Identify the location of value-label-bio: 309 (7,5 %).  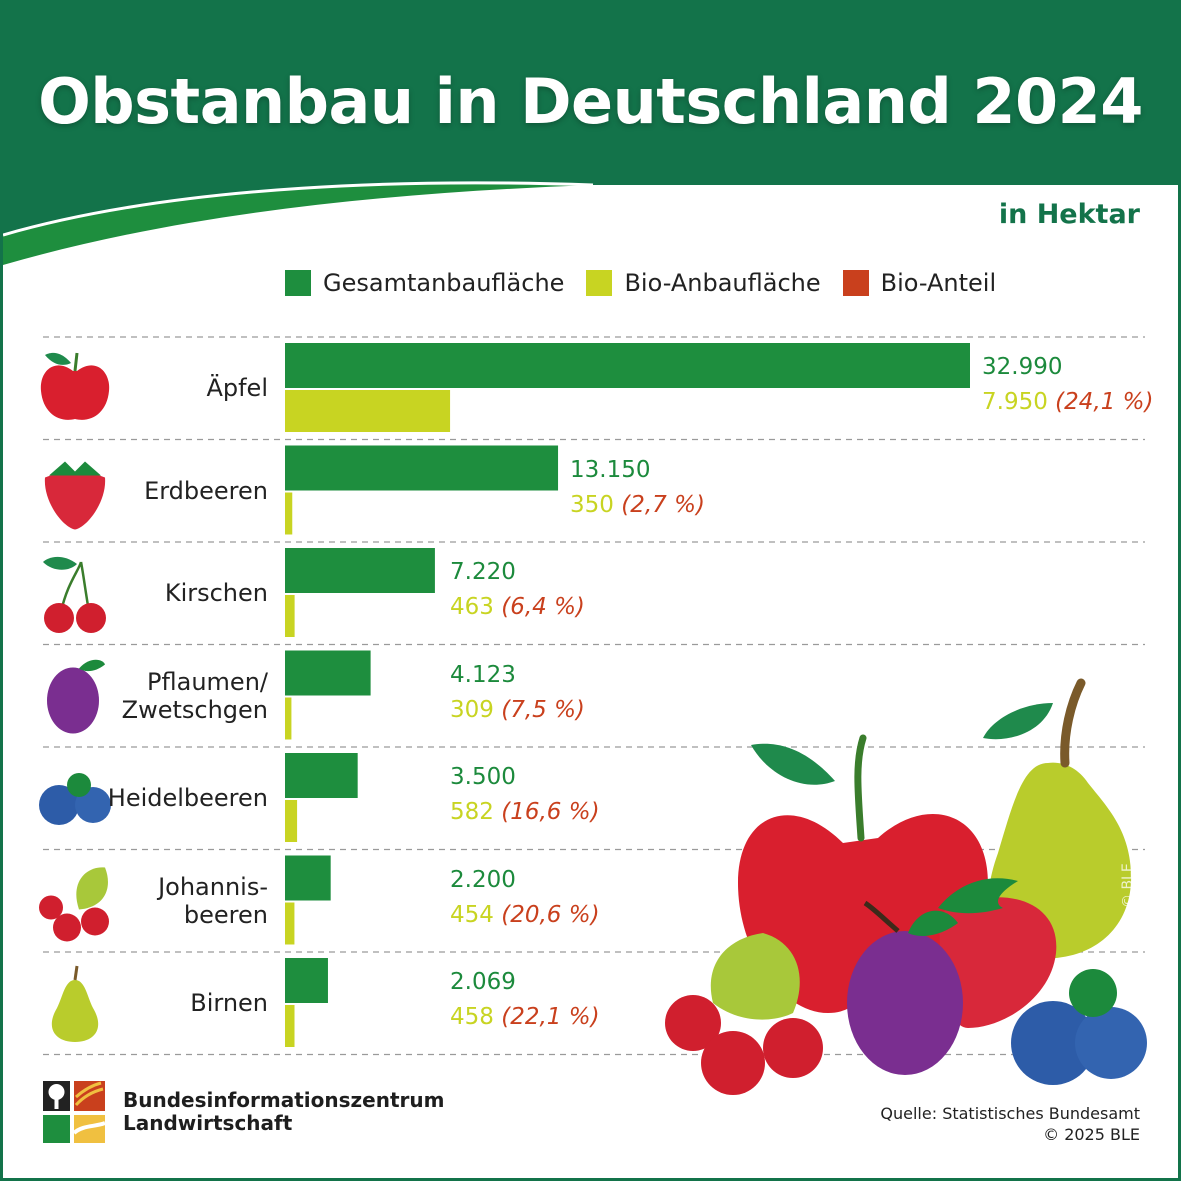
(517, 710).